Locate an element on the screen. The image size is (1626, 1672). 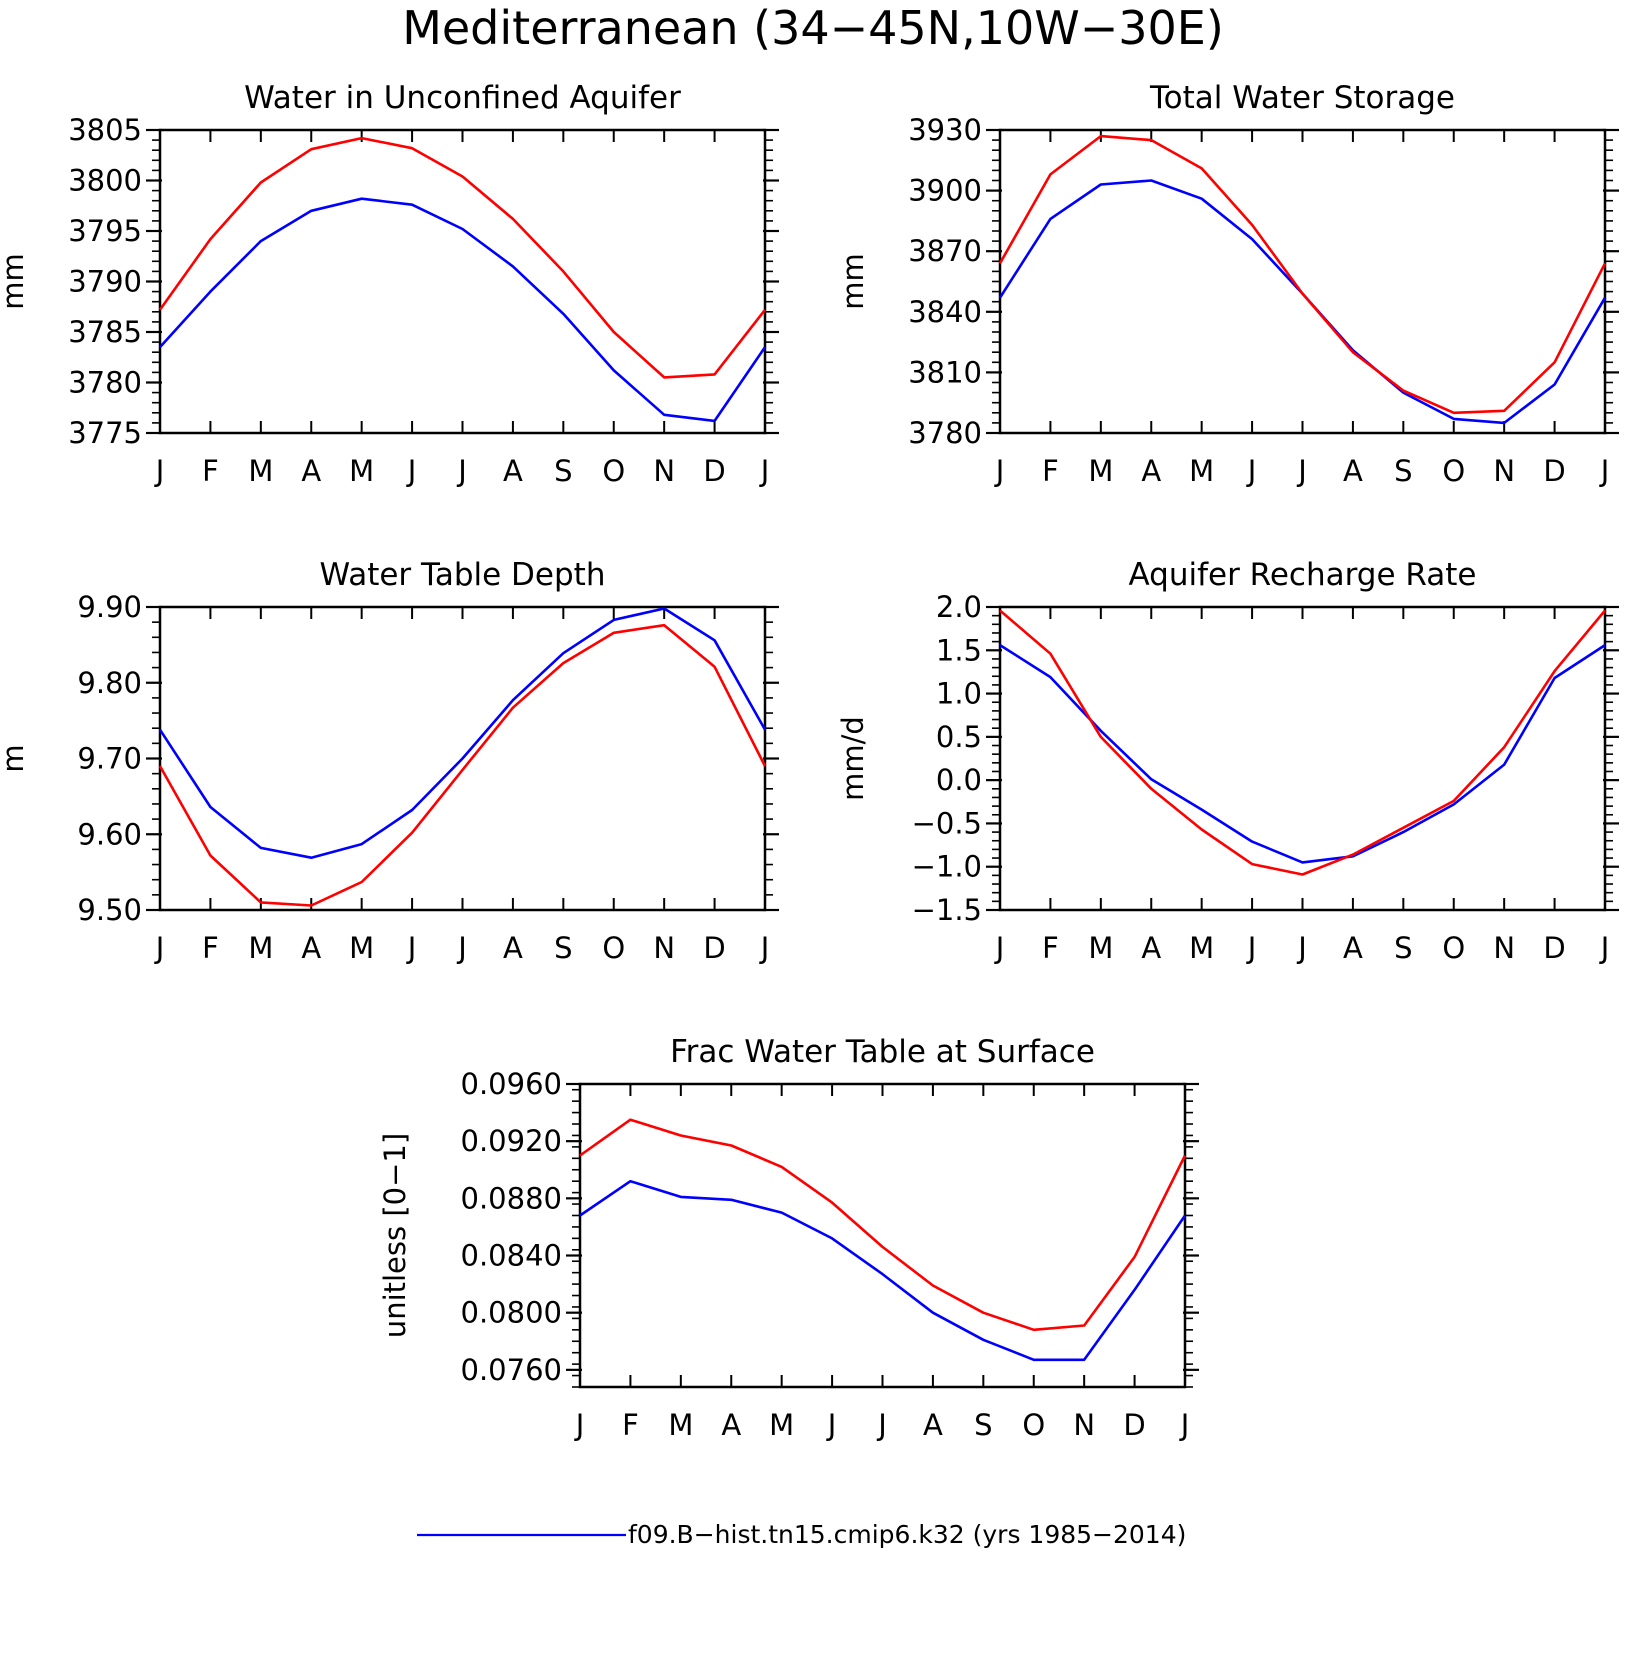
y-tick-label: 0.0840 is located at coordinates (511, 1256).